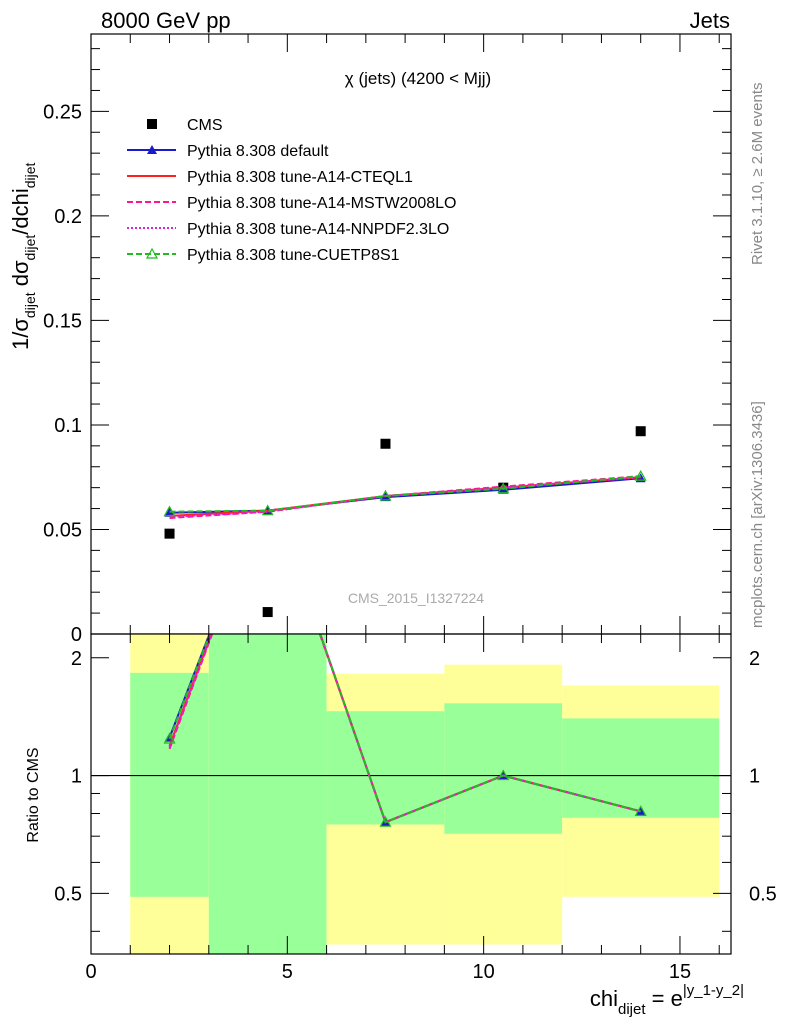 Image resolution: width=786 pixels, height=1024 pixels. What do you see at coordinates (710, 20) in the screenshot?
I see `header-right: Jets` at bounding box center [710, 20].